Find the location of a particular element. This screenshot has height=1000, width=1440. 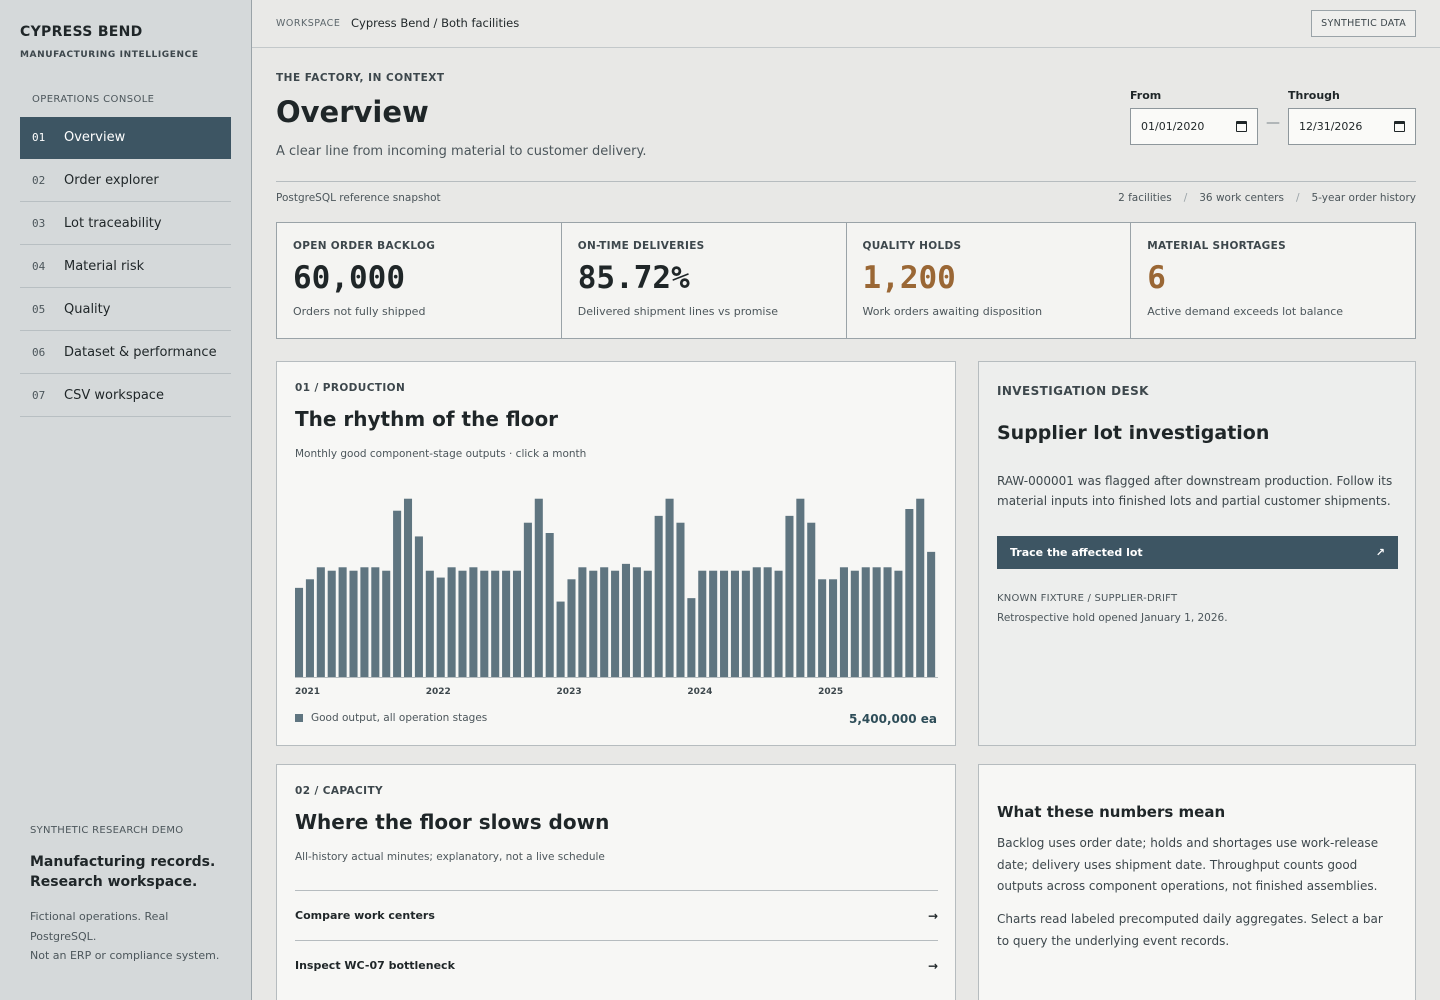

header-divider is located at coordinates (846, 181).